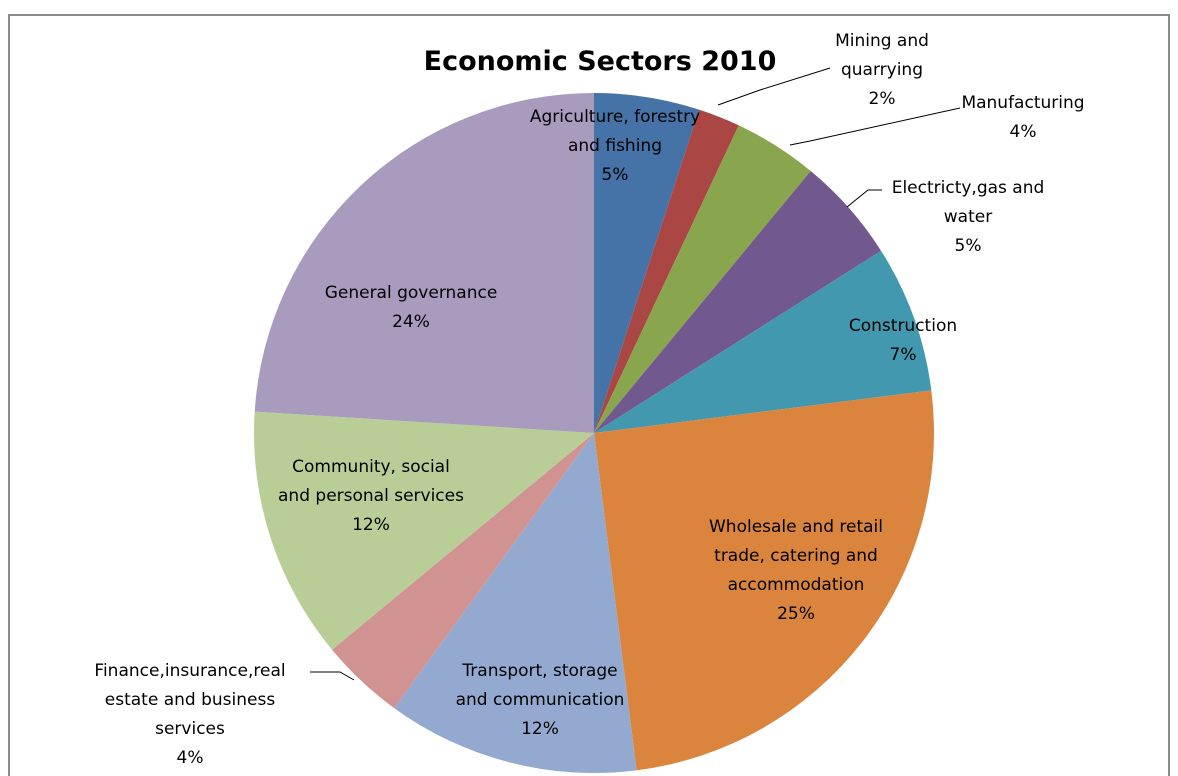 Image resolution: width=1178 pixels, height=776 pixels. I want to click on slice-label: Manufacturing 4%, so click(1022, 117).